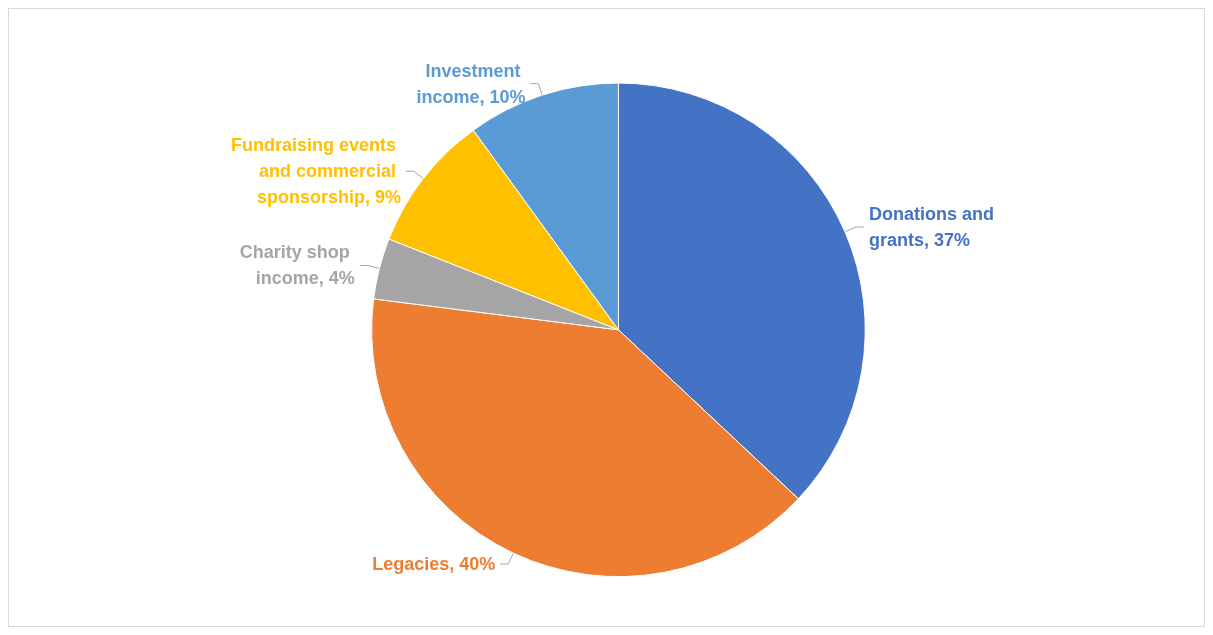 Image resolution: width=1213 pixels, height=635 pixels. What do you see at coordinates (315, 171) in the screenshot?
I see `slice-label: Fundraising events and commercial sponsorship, 9%` at bounding box center [315, 171].